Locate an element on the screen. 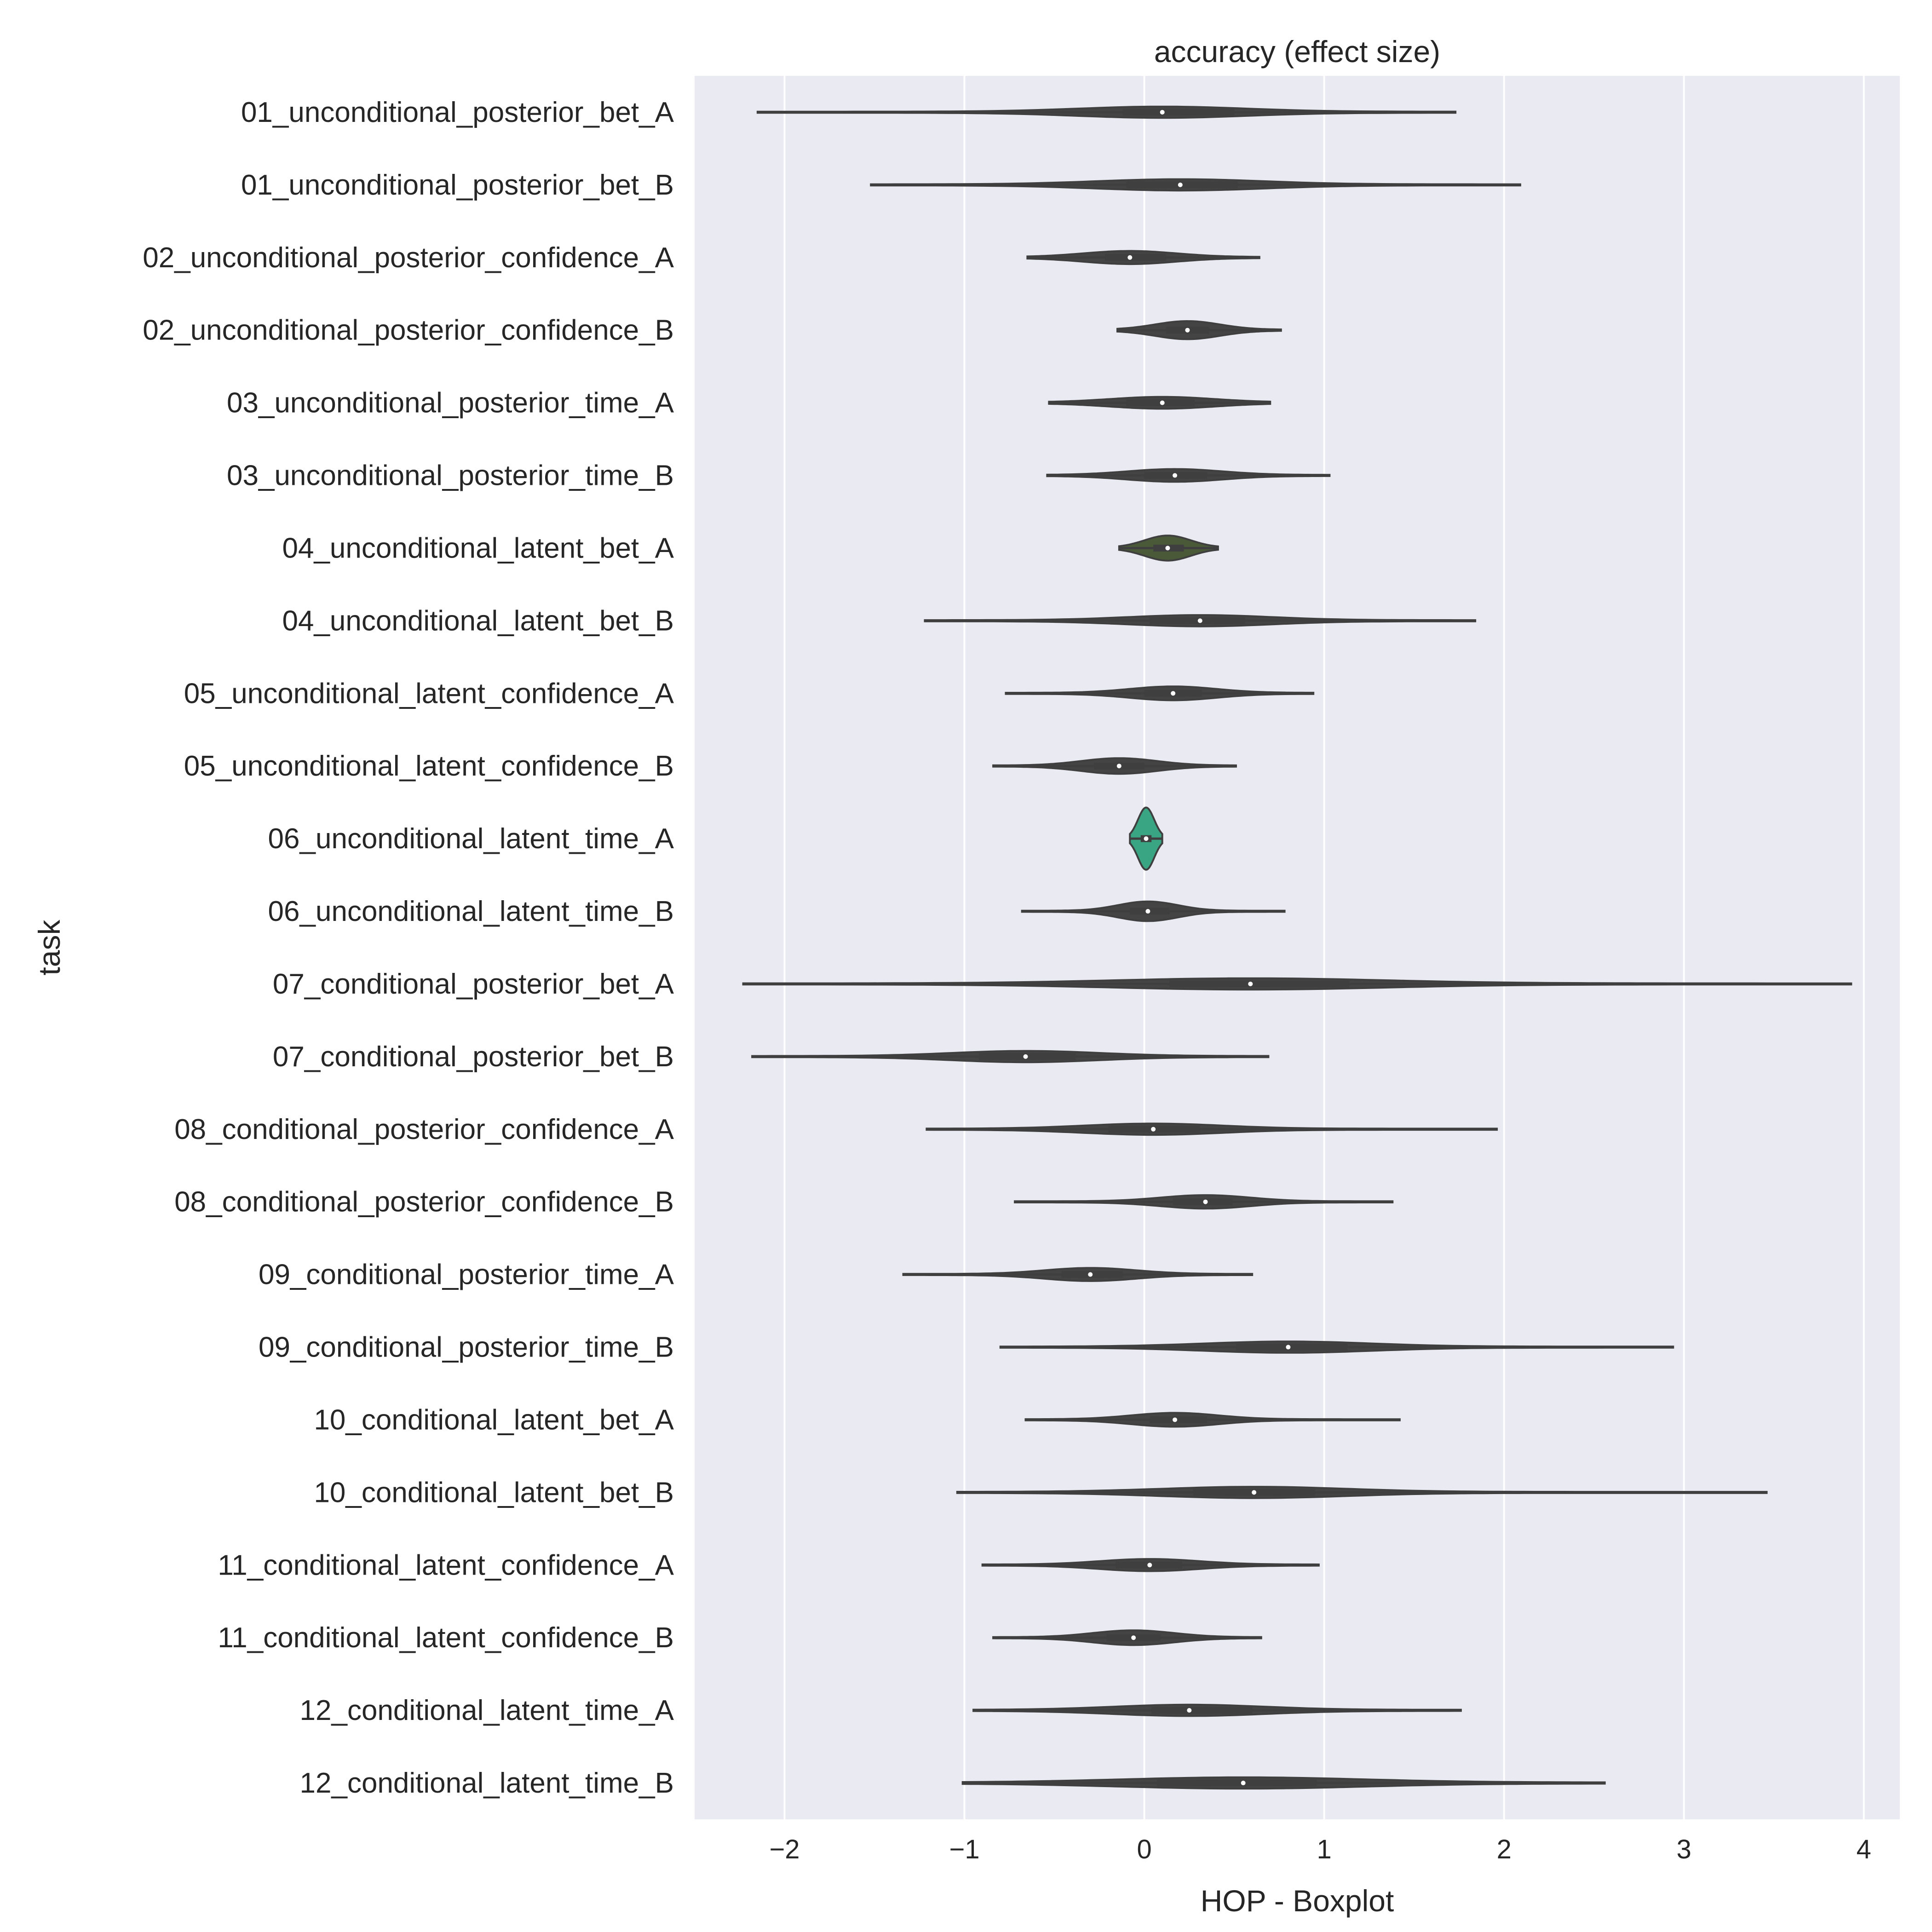 The width and height of the screenshot is (1932, 1932). y-tick-label: 02_unconditional_posterior_confidence_A is located at coordinates (408, 258).